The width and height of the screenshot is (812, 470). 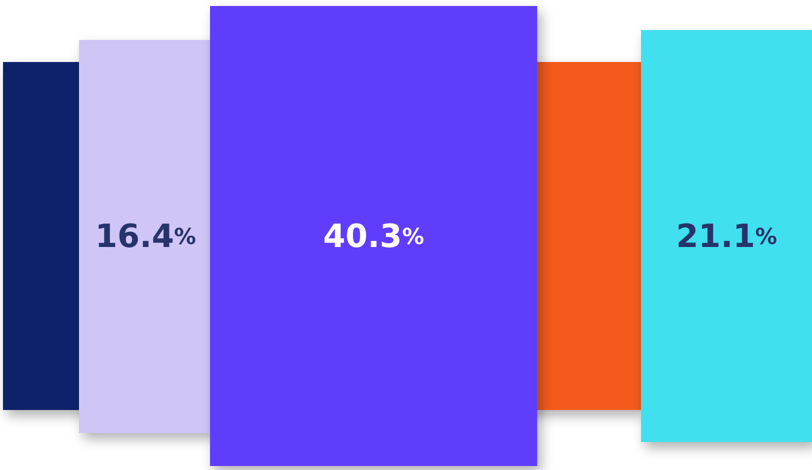 What do you see at coordinates (727, 235) in the screenshot?
I see `data-label: 21.1%` at bounding box center [727, 235].